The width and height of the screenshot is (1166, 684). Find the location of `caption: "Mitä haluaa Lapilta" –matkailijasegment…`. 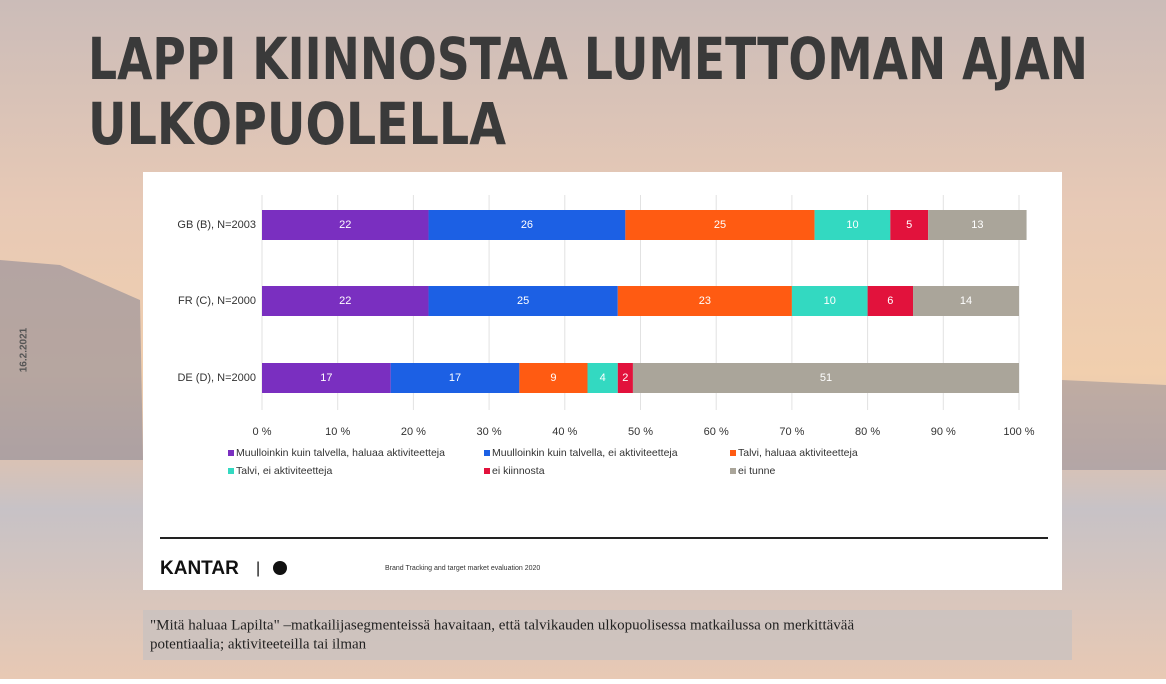

caption: "Mitä haluaa Lapilta" –matkailijasegment… is located at coordinates (502, 625).